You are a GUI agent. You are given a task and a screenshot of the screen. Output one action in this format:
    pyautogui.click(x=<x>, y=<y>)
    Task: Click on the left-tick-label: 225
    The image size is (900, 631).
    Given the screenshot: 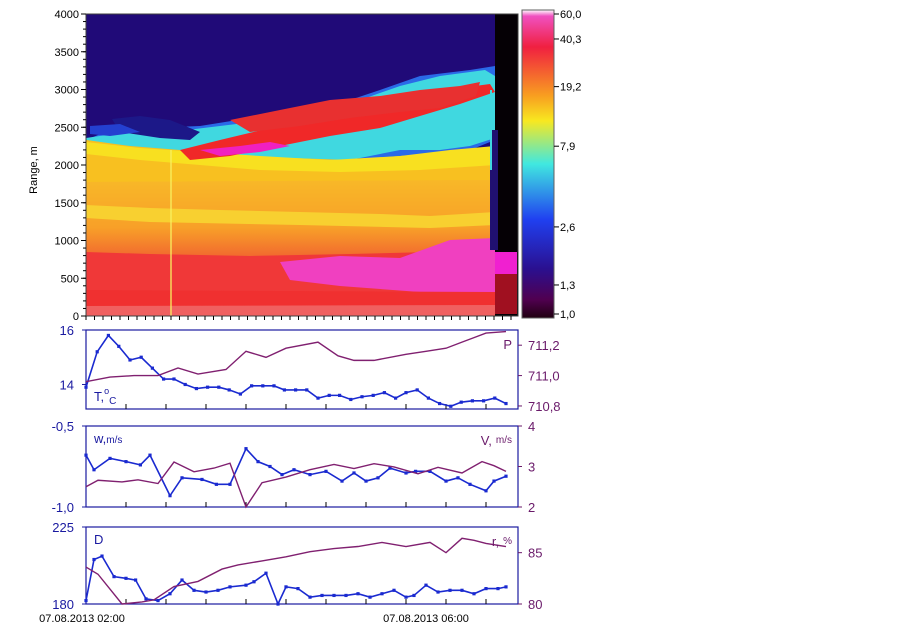 What is the action you would take?
    pyautogui.click(x=63, y=527)
    